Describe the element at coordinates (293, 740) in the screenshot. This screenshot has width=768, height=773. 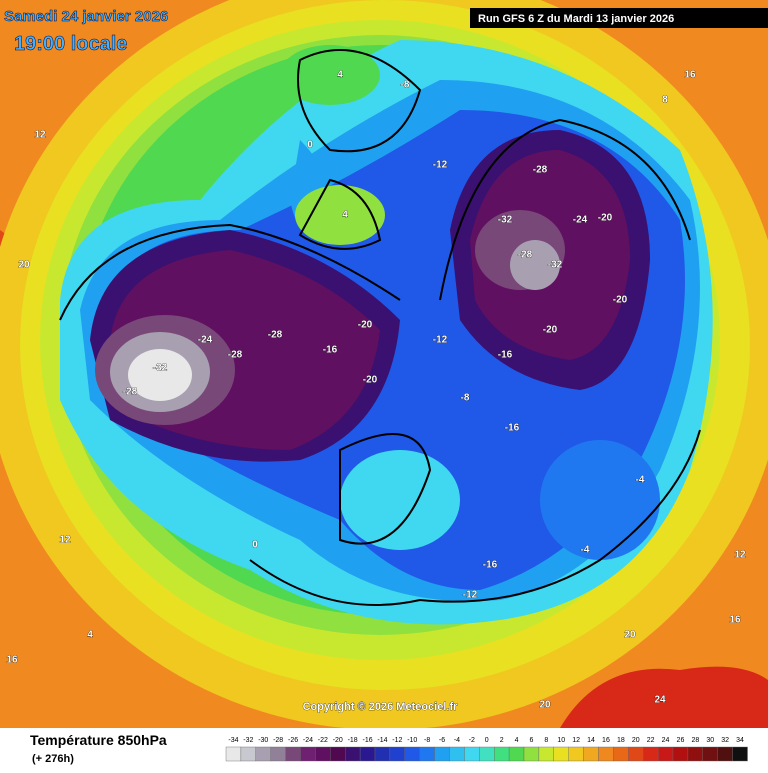
I see `scale-label: -26` at that location.